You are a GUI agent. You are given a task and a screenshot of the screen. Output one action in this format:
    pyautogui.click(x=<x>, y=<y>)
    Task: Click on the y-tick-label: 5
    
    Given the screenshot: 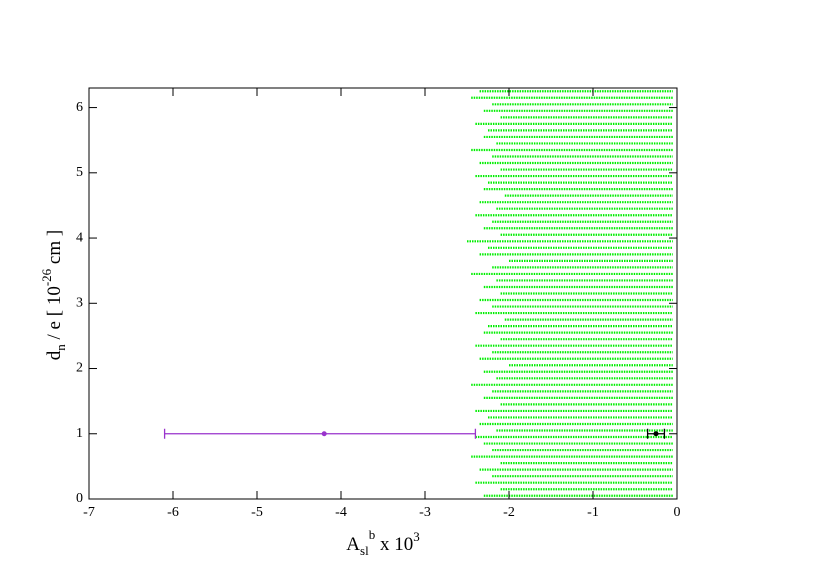 What is the action you would take?
    pyautogui.click(x=79, y=172)
    